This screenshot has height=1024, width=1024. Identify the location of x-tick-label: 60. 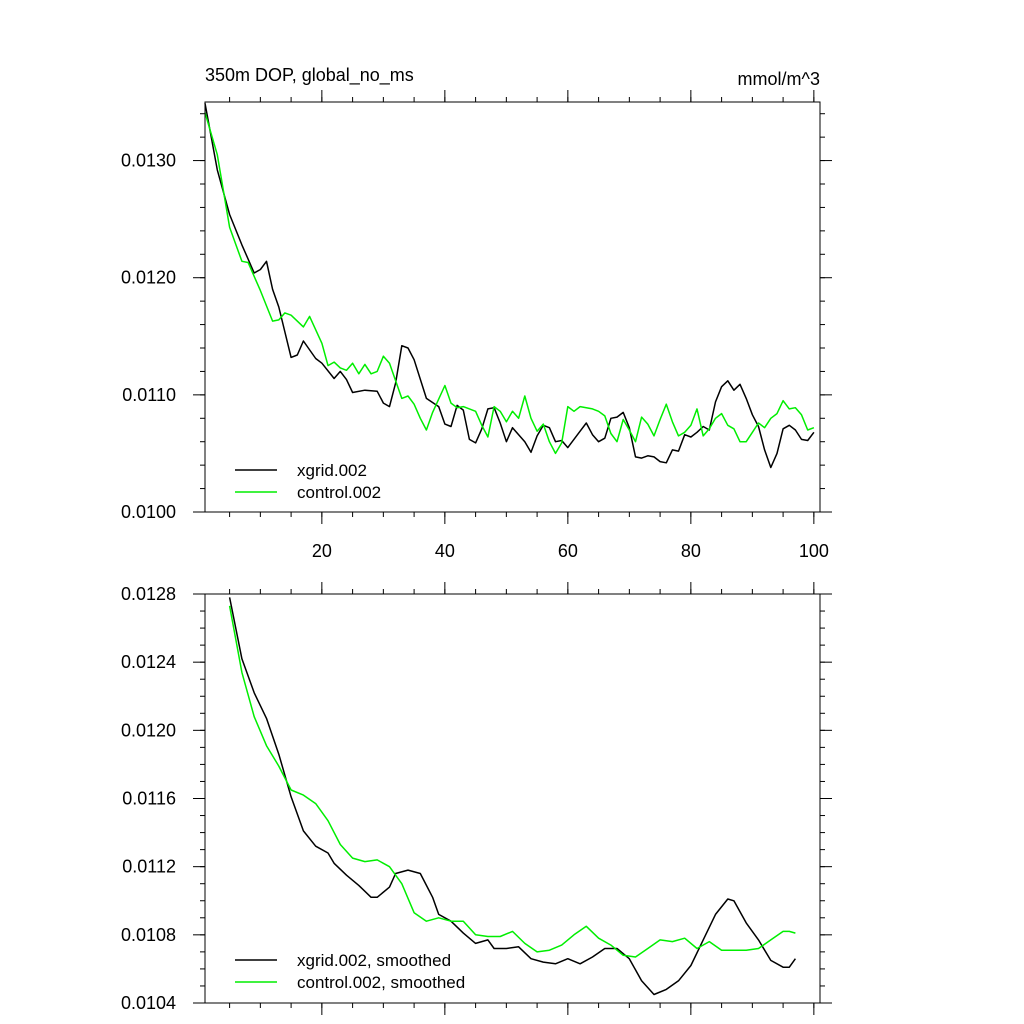
(568, 551).